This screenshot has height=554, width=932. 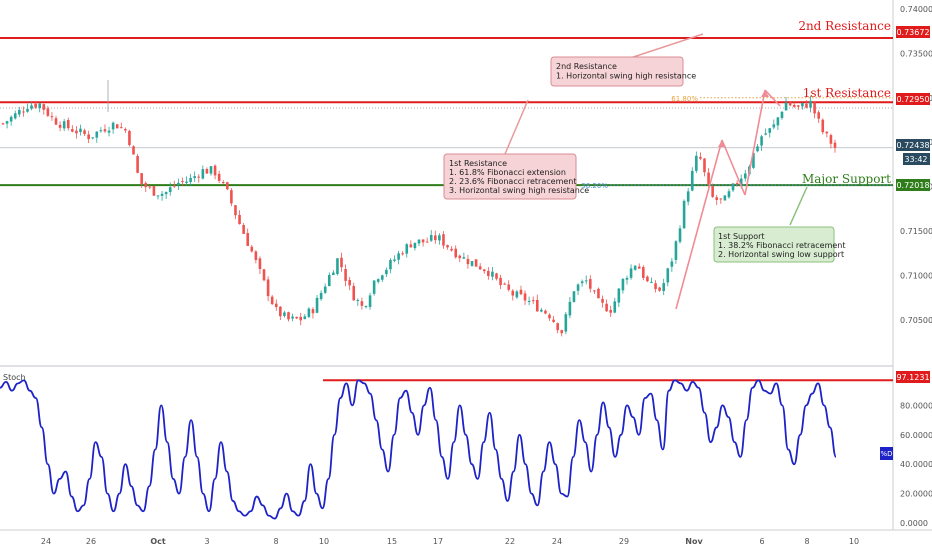 I want to click on annotation-box, so click(x=617, y=71).